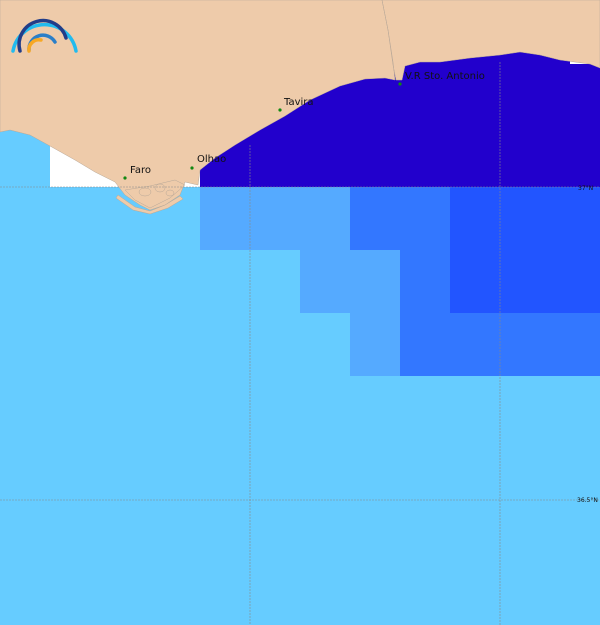 The width and height of the screenshot is (600, 625). I want to click on lagoon-islands, so click(150, 197).